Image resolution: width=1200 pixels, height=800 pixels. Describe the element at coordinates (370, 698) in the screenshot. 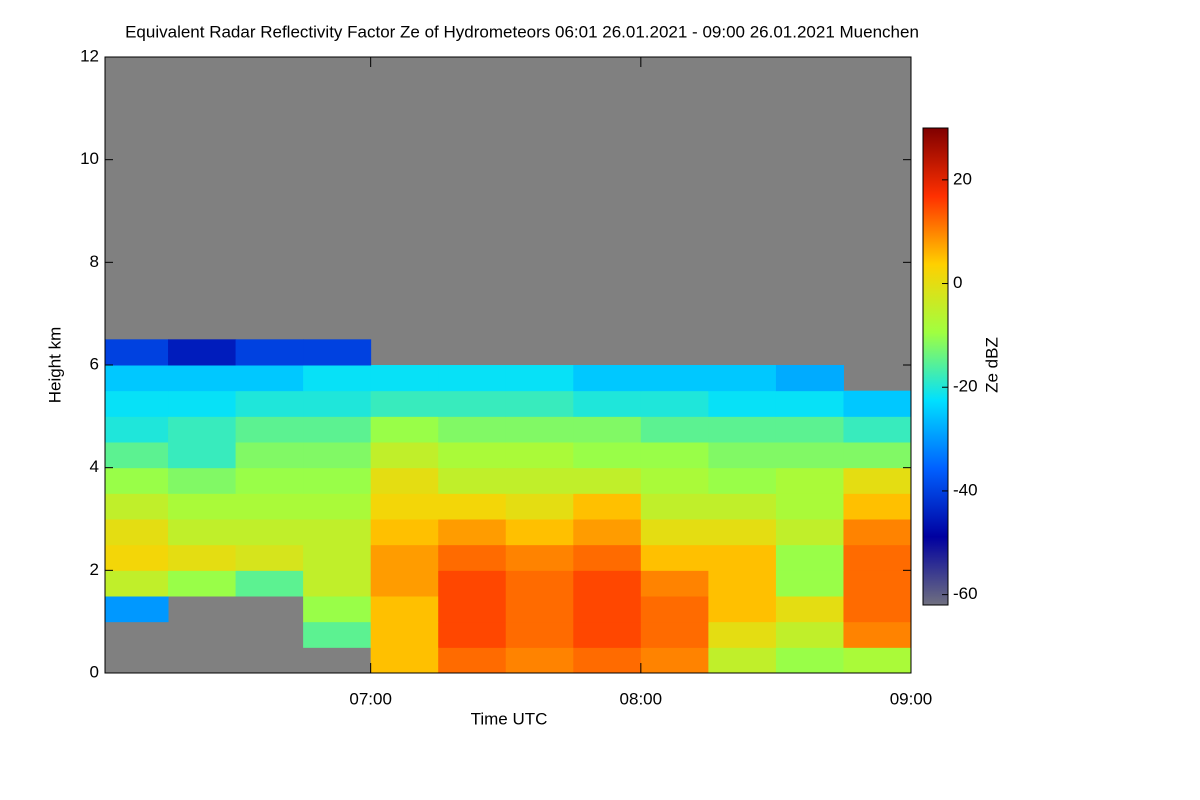

I see `x-tick-label: 07:00` at that location.